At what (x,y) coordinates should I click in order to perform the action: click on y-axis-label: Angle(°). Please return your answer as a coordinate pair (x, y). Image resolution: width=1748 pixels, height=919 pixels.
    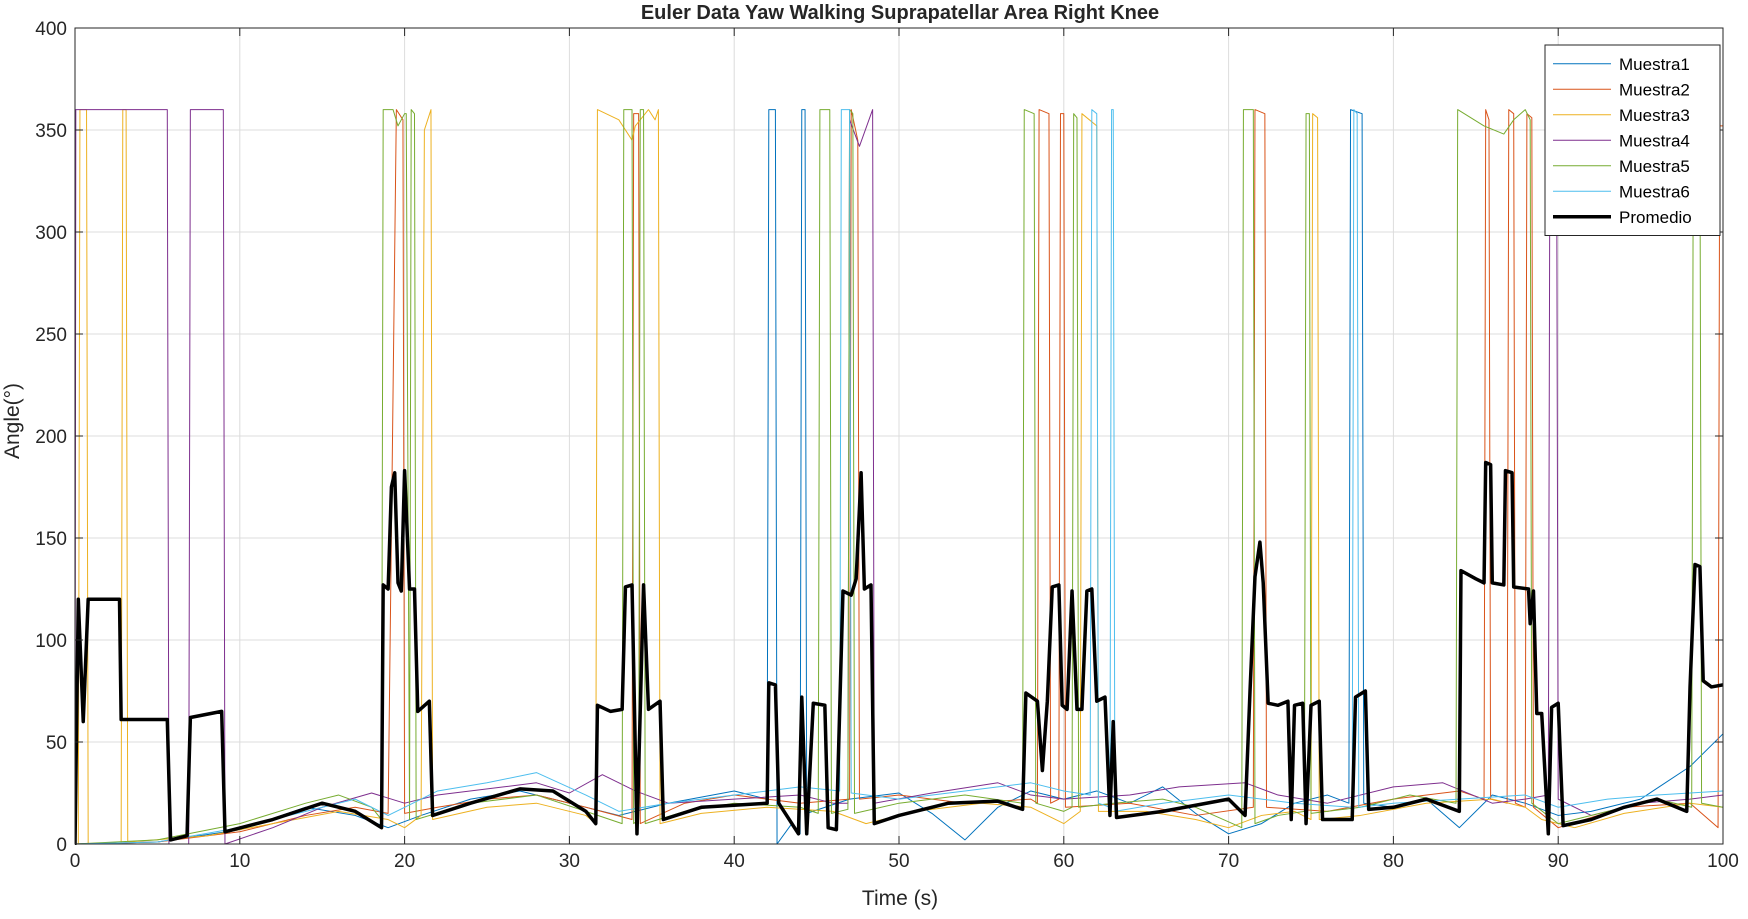
    Looking at the image, I should click on (12, 421).